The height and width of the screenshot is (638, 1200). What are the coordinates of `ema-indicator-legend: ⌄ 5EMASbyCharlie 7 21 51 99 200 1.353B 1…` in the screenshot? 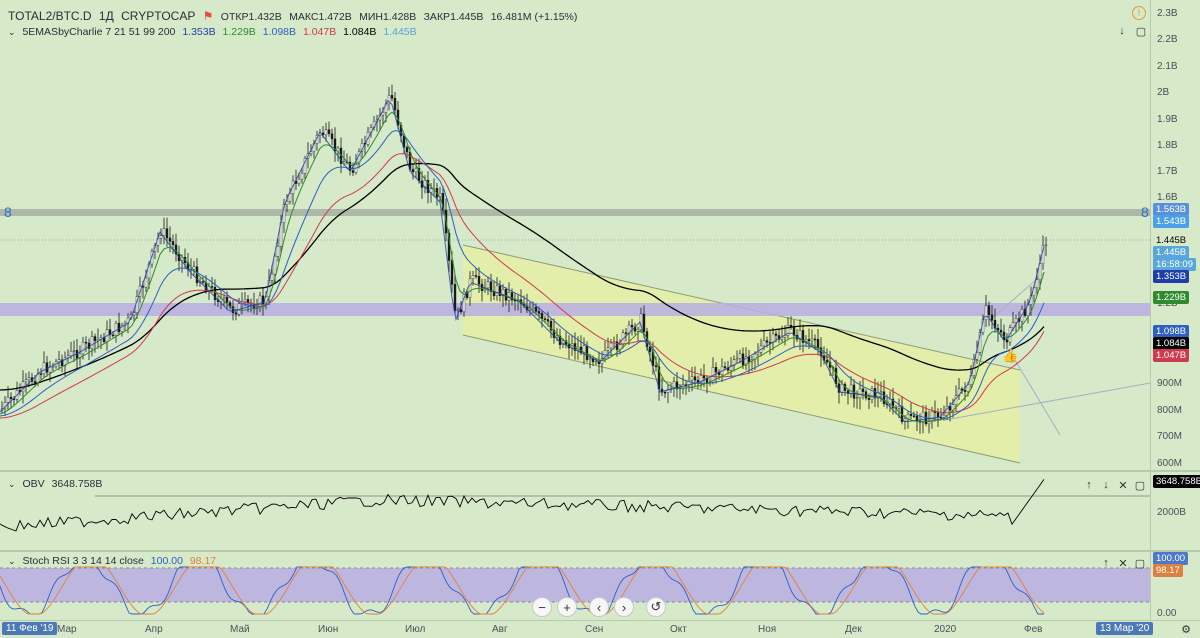 It's located at (214, 32).